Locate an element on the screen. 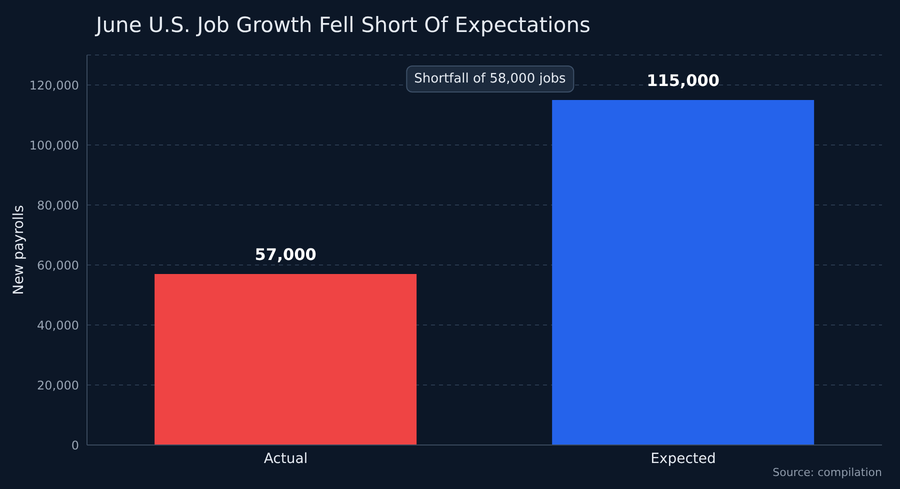 The width and height of the screenshot is (900, 489). source-note: Source: compilation is located at coordinates (827, 472).